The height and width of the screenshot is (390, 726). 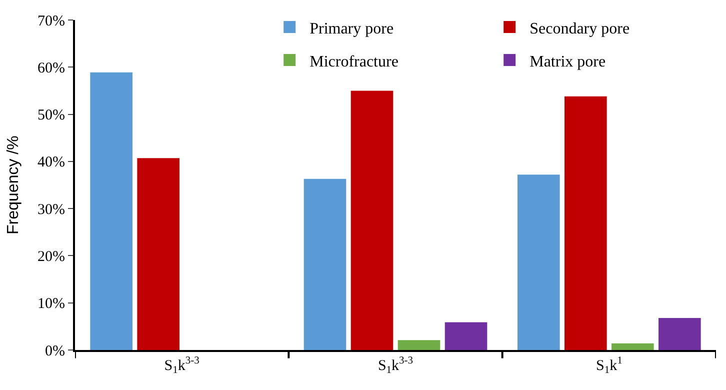 I want to click on y-tick-label: 70%, so click(x=51, y=21).